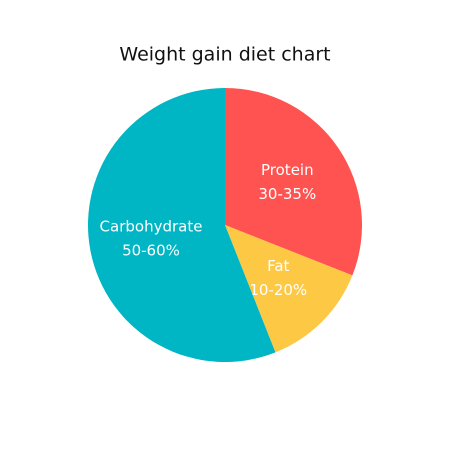 The height and width of the screenshot is (450, 450). Describe the element at coordinates (287, 194) in the screenshot. I see `slice-value-label: 30-35%` at that location.